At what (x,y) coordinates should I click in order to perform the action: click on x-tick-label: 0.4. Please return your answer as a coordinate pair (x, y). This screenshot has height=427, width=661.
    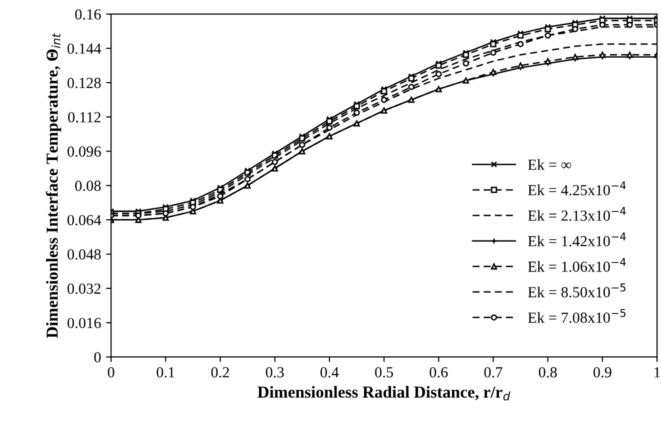
    Looking at the image, I should click on (329, 372).